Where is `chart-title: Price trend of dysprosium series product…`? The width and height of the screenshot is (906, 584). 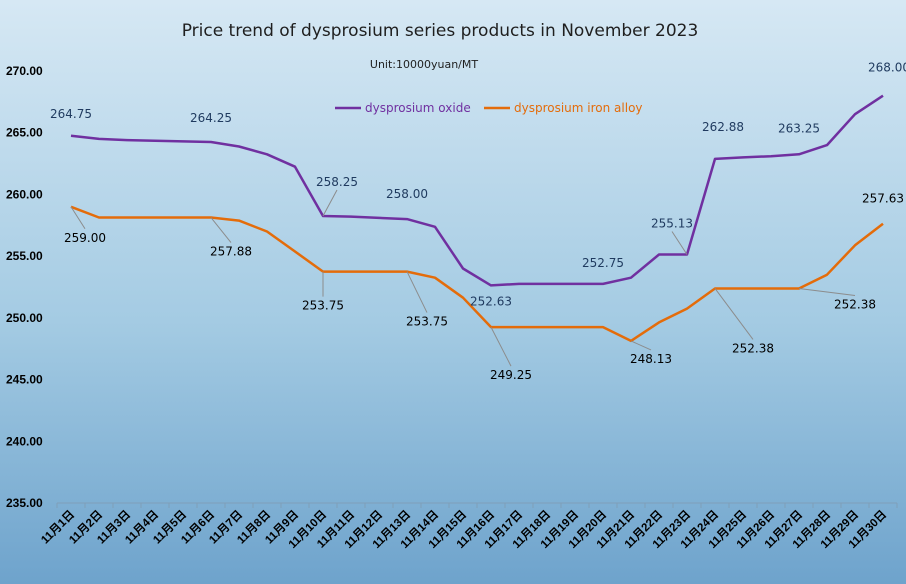 chart-title: Price trend of dysprosium series product… is located at coordinates (440, 31).